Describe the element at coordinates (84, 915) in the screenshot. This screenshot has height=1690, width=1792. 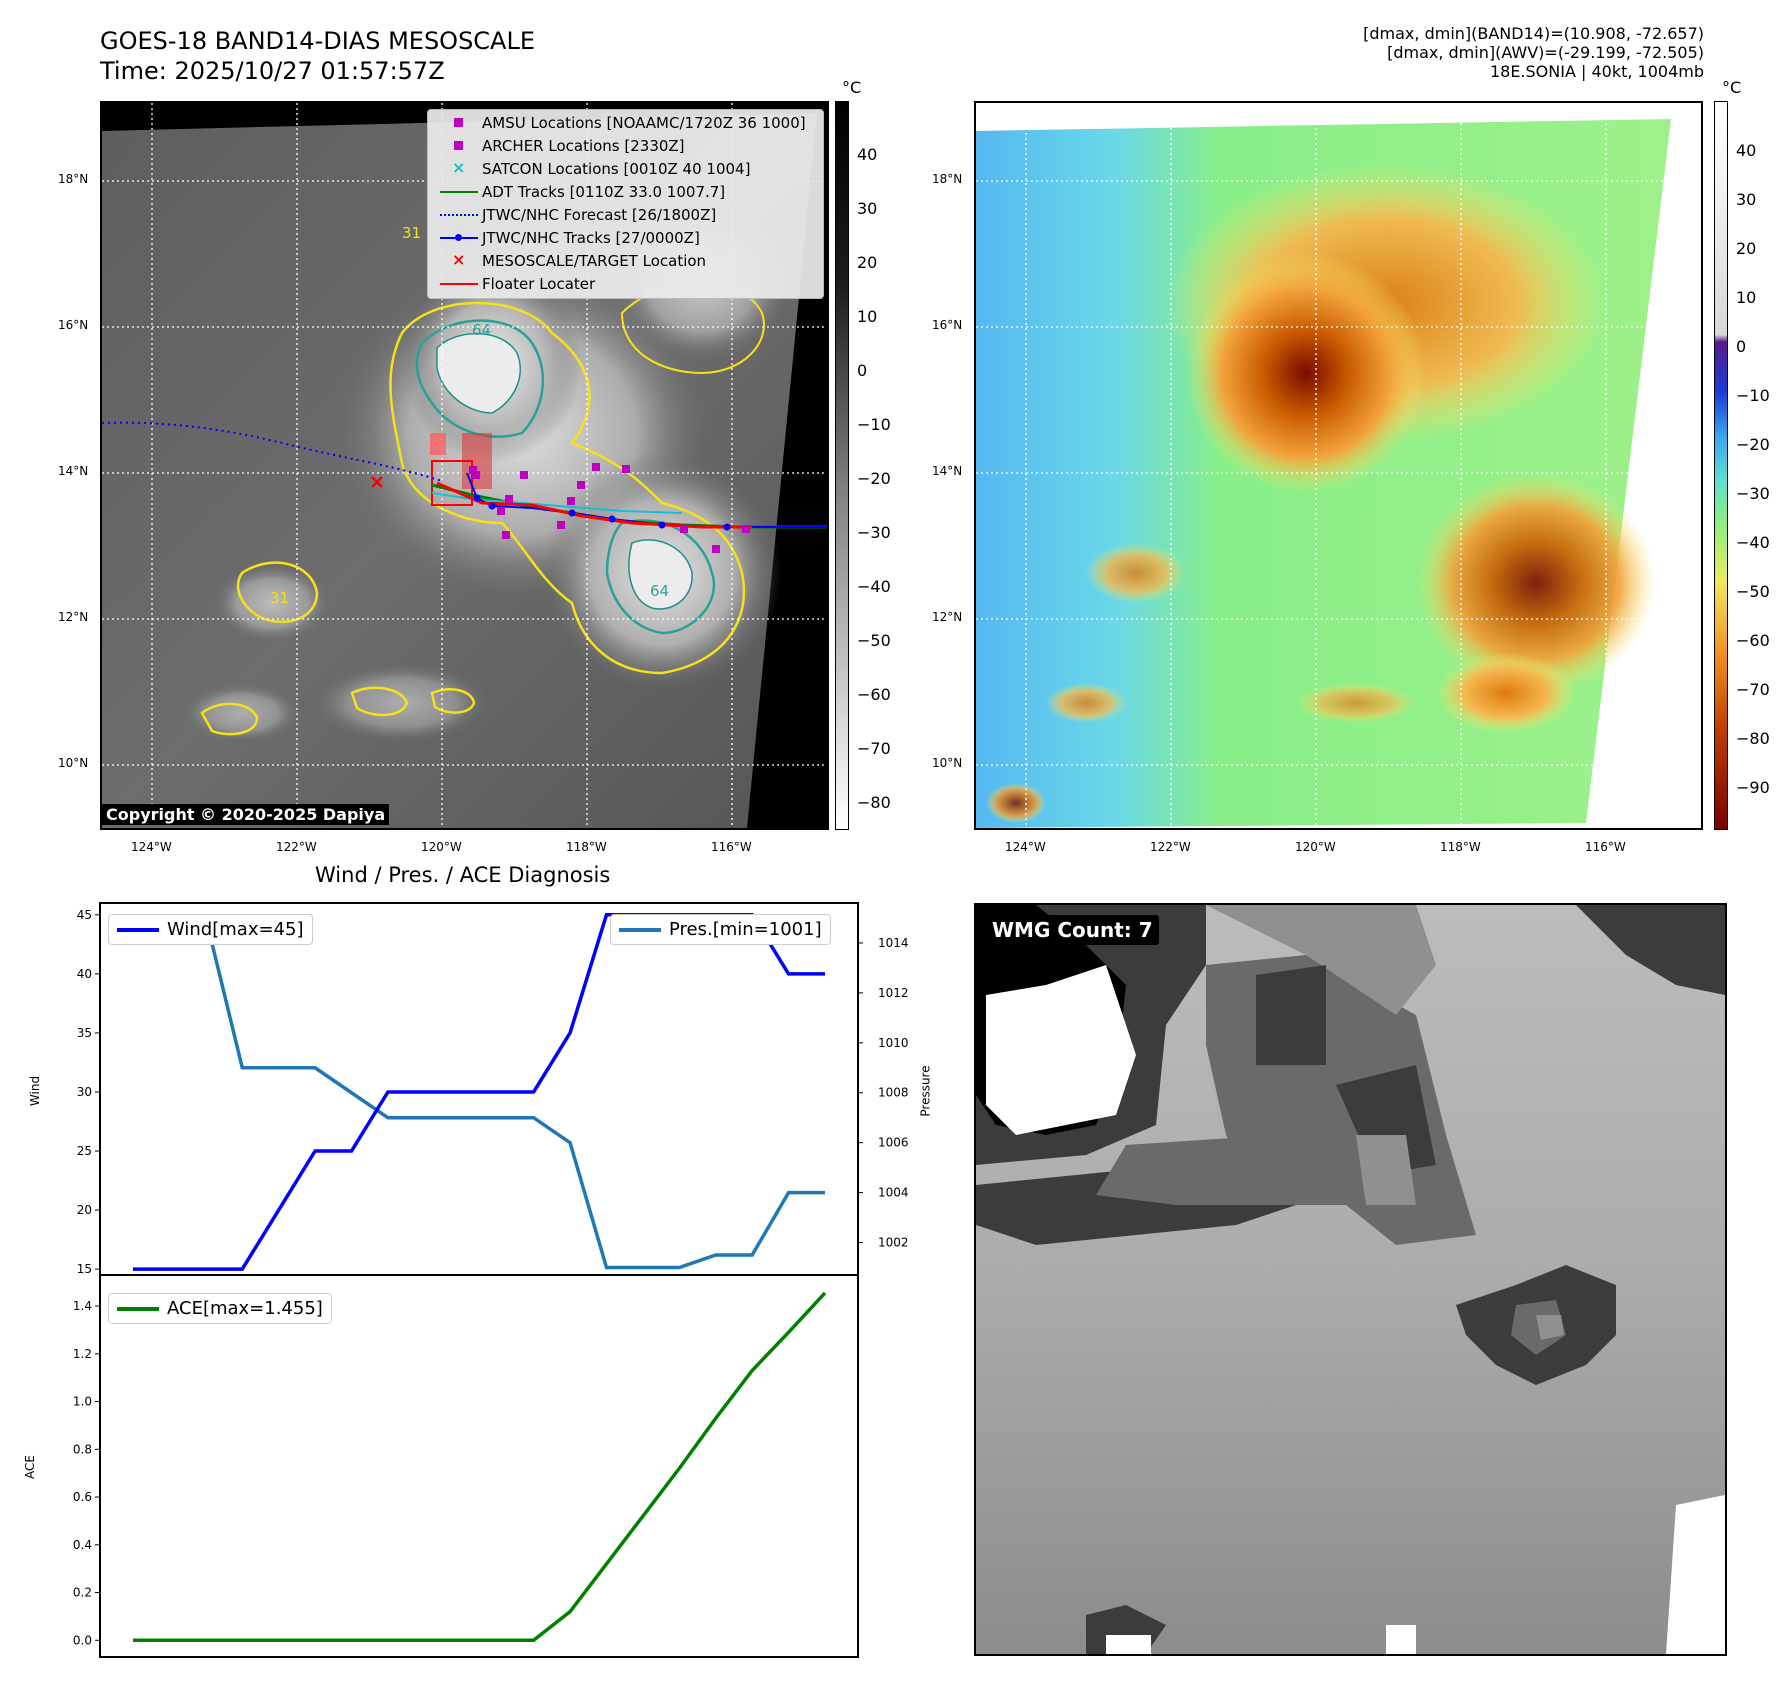
I see `wind-y-tick-label: 45` at that location.